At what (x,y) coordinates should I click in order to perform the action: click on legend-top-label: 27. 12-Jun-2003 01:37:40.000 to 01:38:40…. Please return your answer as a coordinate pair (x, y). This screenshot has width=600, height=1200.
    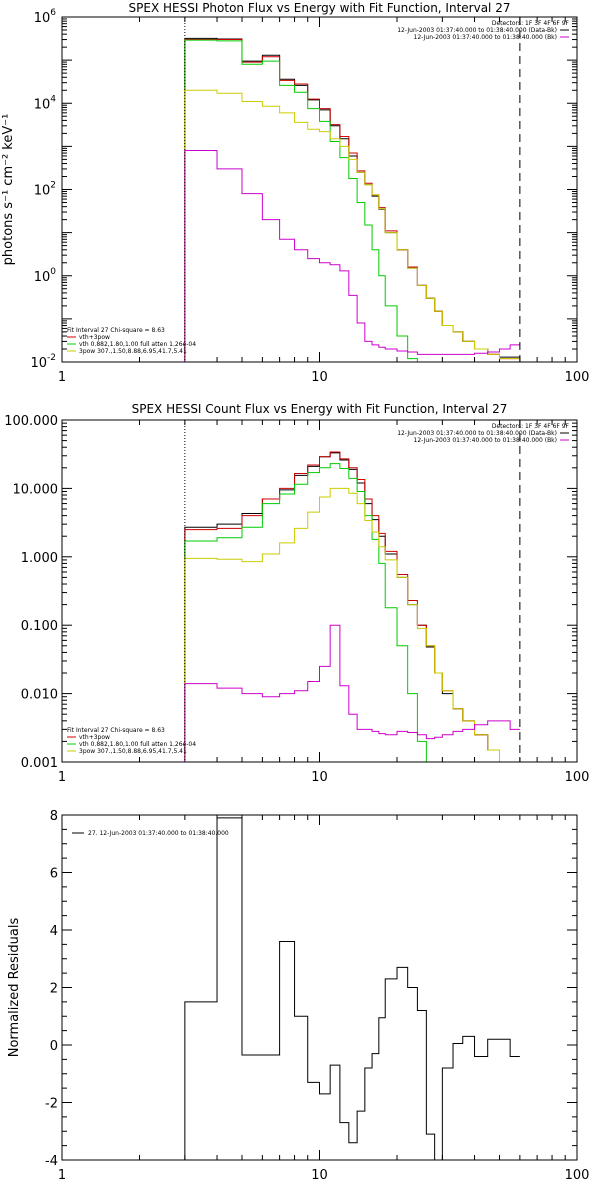
    Looking at the image, I should click on (158, 833).